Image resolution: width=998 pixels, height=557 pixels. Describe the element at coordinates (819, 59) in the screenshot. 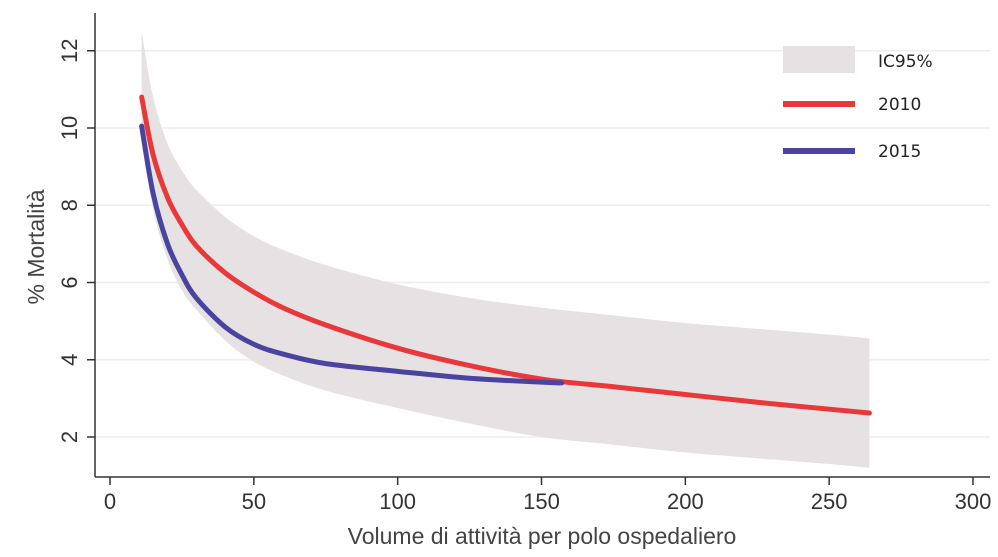

I see `legend-swatch-ci` at that location.